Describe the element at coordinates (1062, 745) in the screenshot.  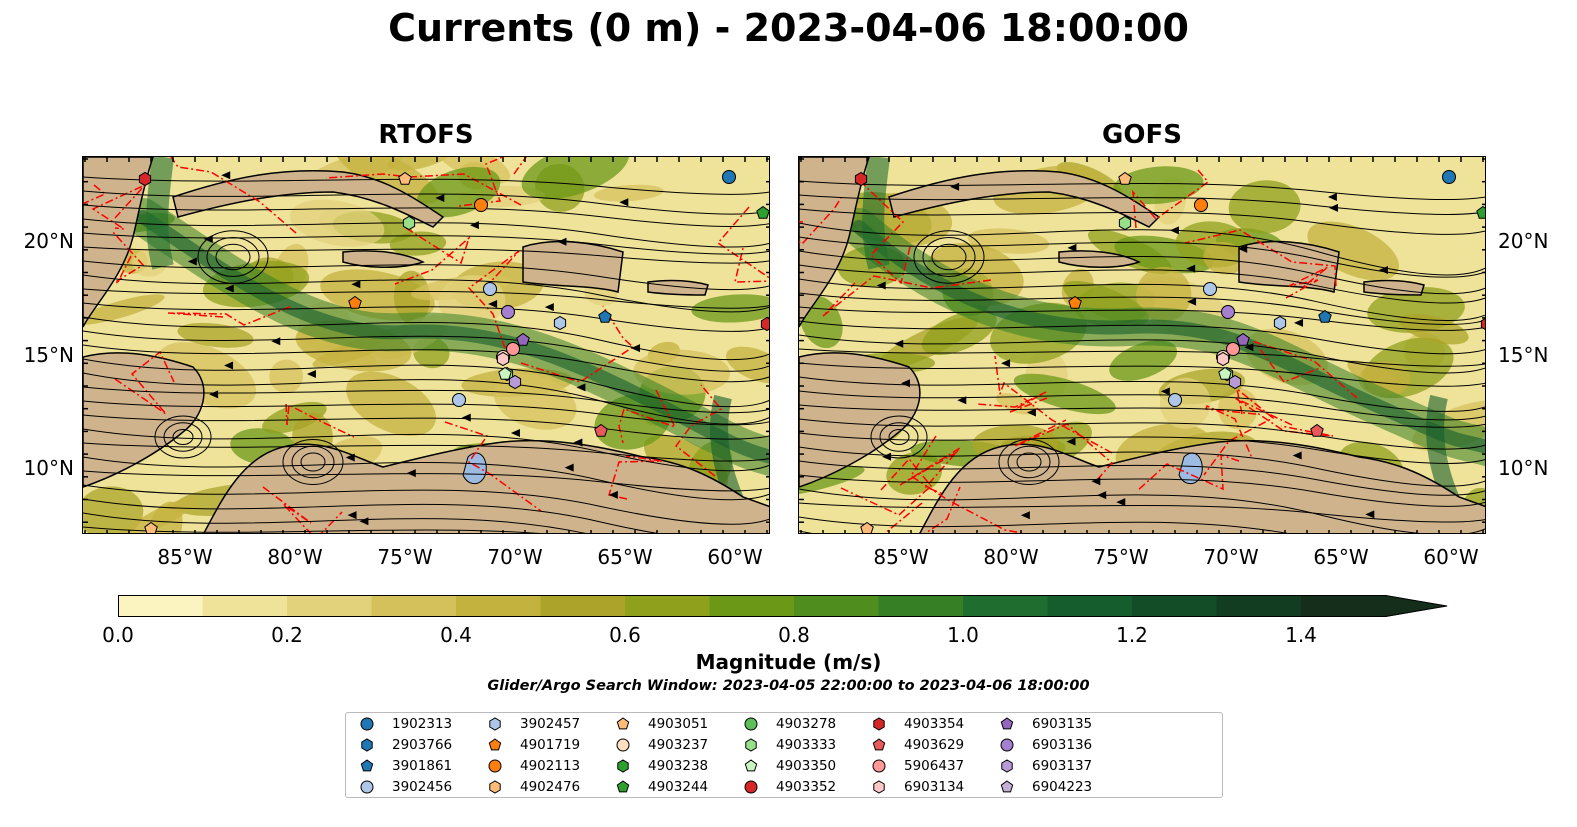
I see `legend-label: 6903136` at that location.